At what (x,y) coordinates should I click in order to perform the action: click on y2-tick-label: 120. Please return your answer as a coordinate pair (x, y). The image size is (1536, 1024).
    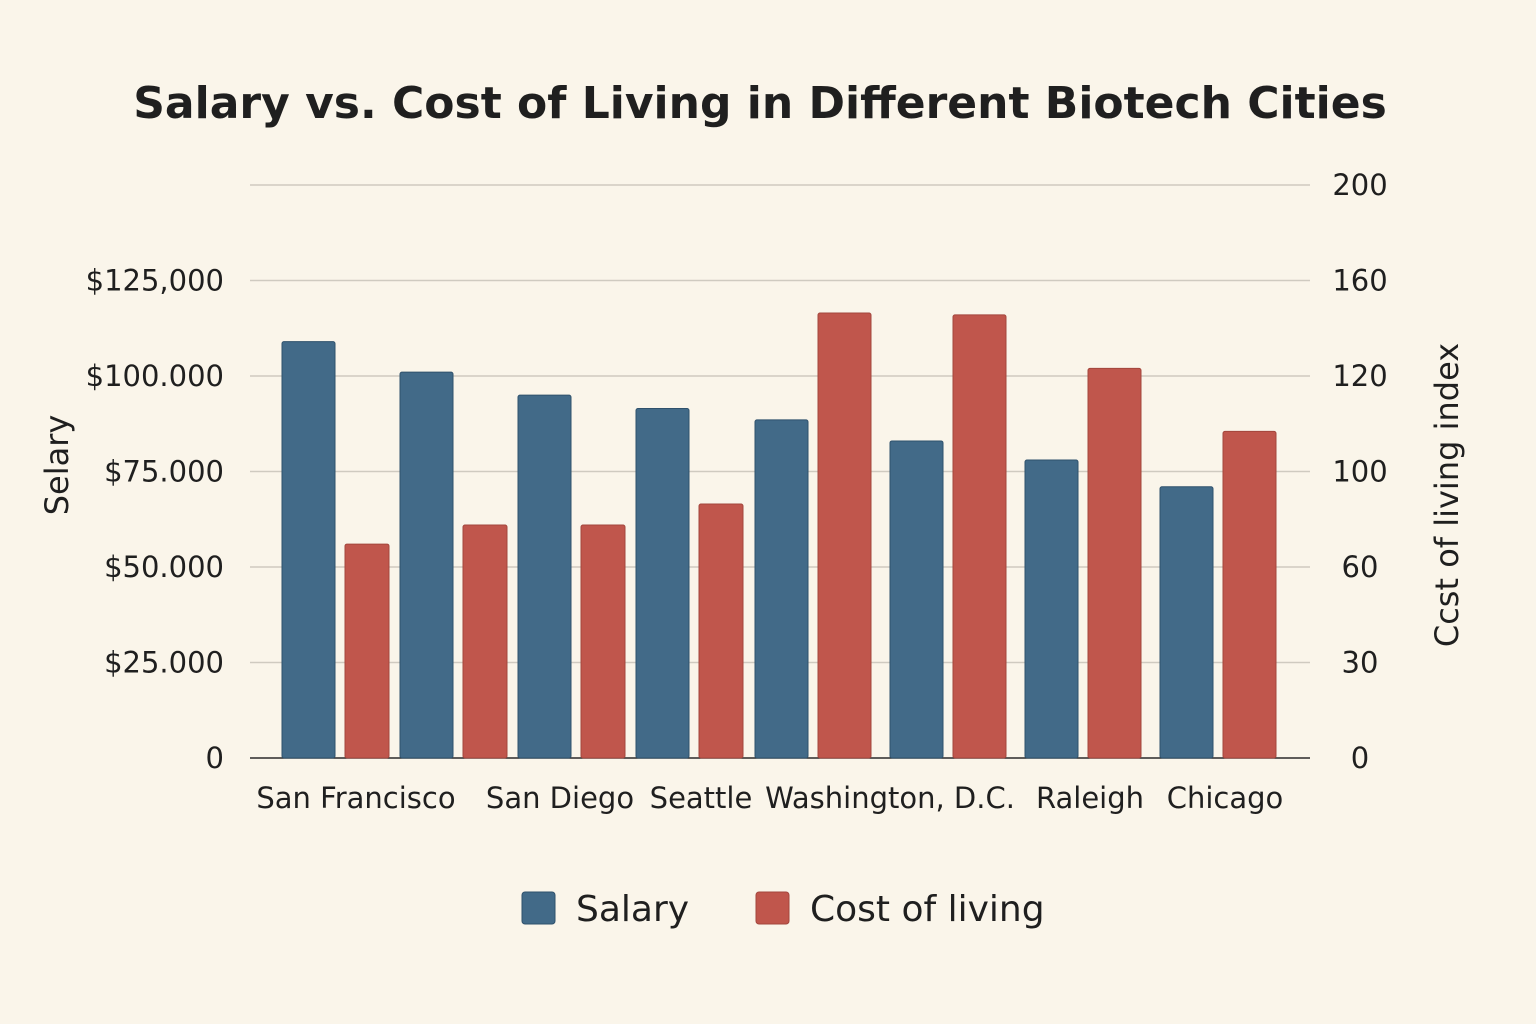
    Looking at the image, I should click on (1359, 376).